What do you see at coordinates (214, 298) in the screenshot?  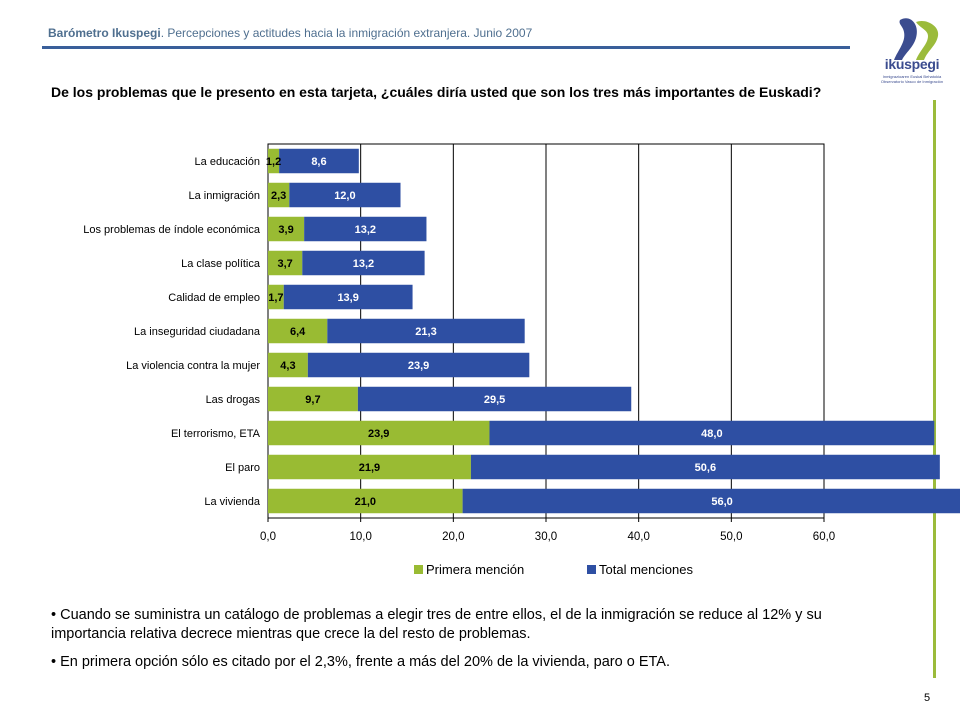 I see `category-label: Calidad de empleo` at bounding box center [214, 298].